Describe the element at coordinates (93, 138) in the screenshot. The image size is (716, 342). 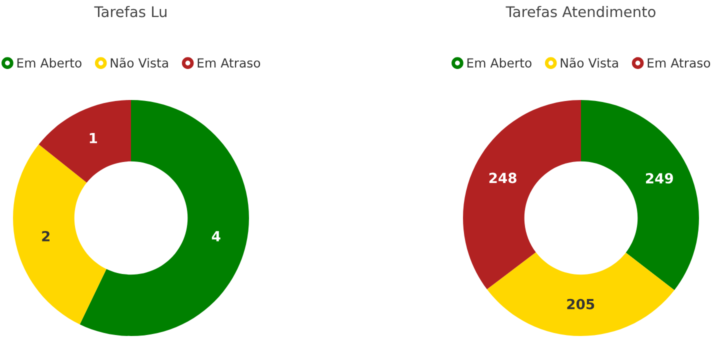
I see `data-label: 1` at that location.